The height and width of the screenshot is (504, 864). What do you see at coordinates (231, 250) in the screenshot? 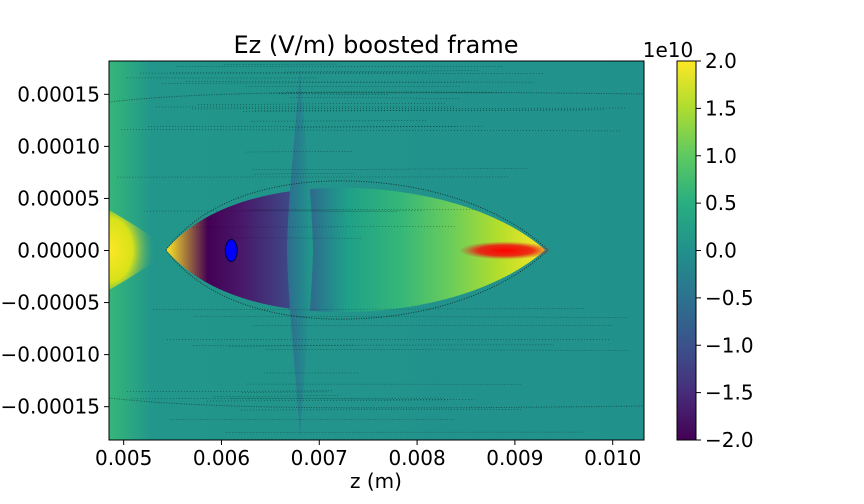
I see `witness-bunch` at bounding box center [231, 250].